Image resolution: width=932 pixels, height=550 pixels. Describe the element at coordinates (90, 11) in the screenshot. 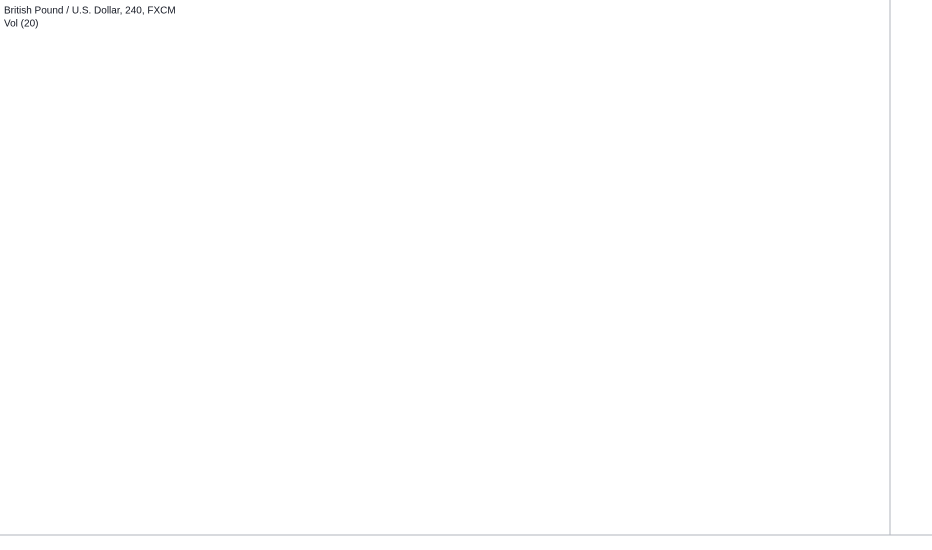

I see `chart-title: British Pound / U.S. Dollar, 240, FXCM` at that location.